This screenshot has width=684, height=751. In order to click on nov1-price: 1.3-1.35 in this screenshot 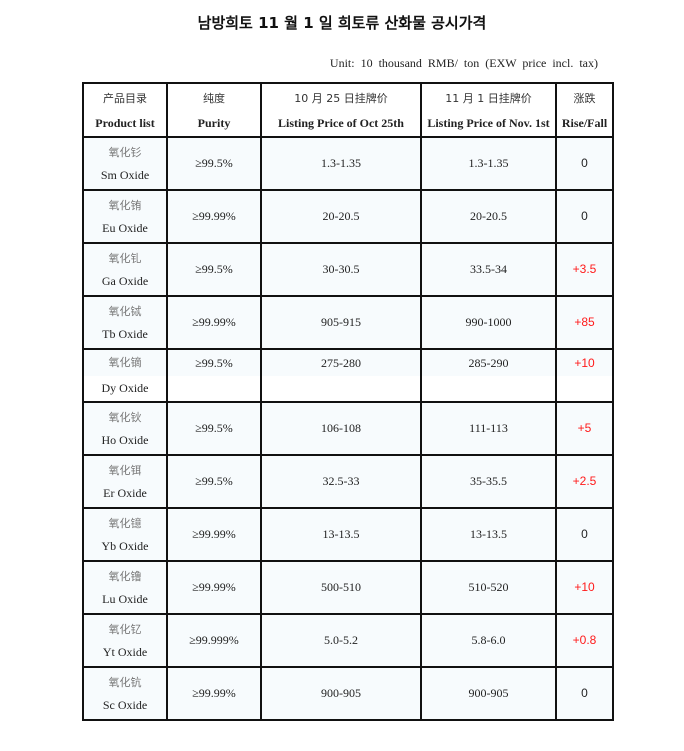, I will do `click(488, 163)`.